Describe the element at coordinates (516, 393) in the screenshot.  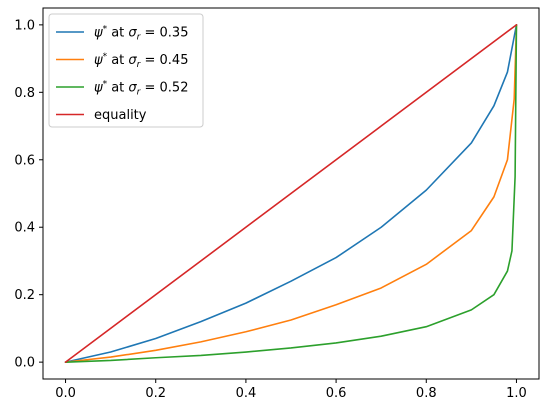
I see `x-tick-label: 1.0` at that location.